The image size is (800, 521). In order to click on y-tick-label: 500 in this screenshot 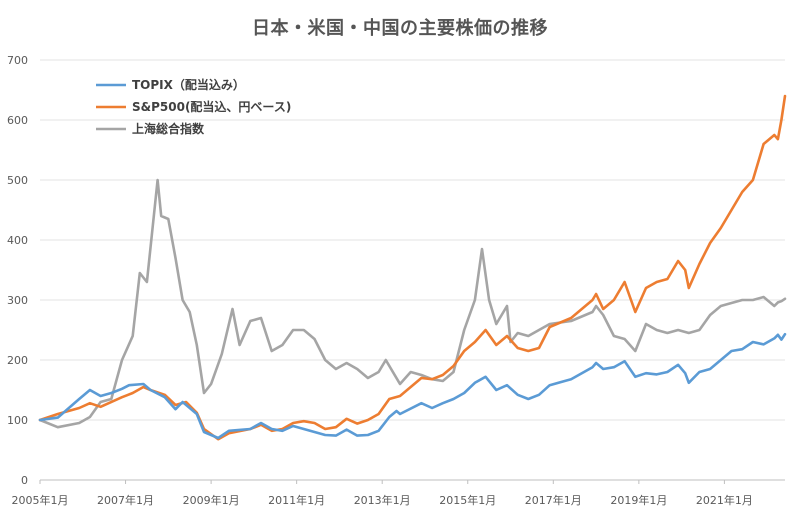, I will do `click(17, 180)`.